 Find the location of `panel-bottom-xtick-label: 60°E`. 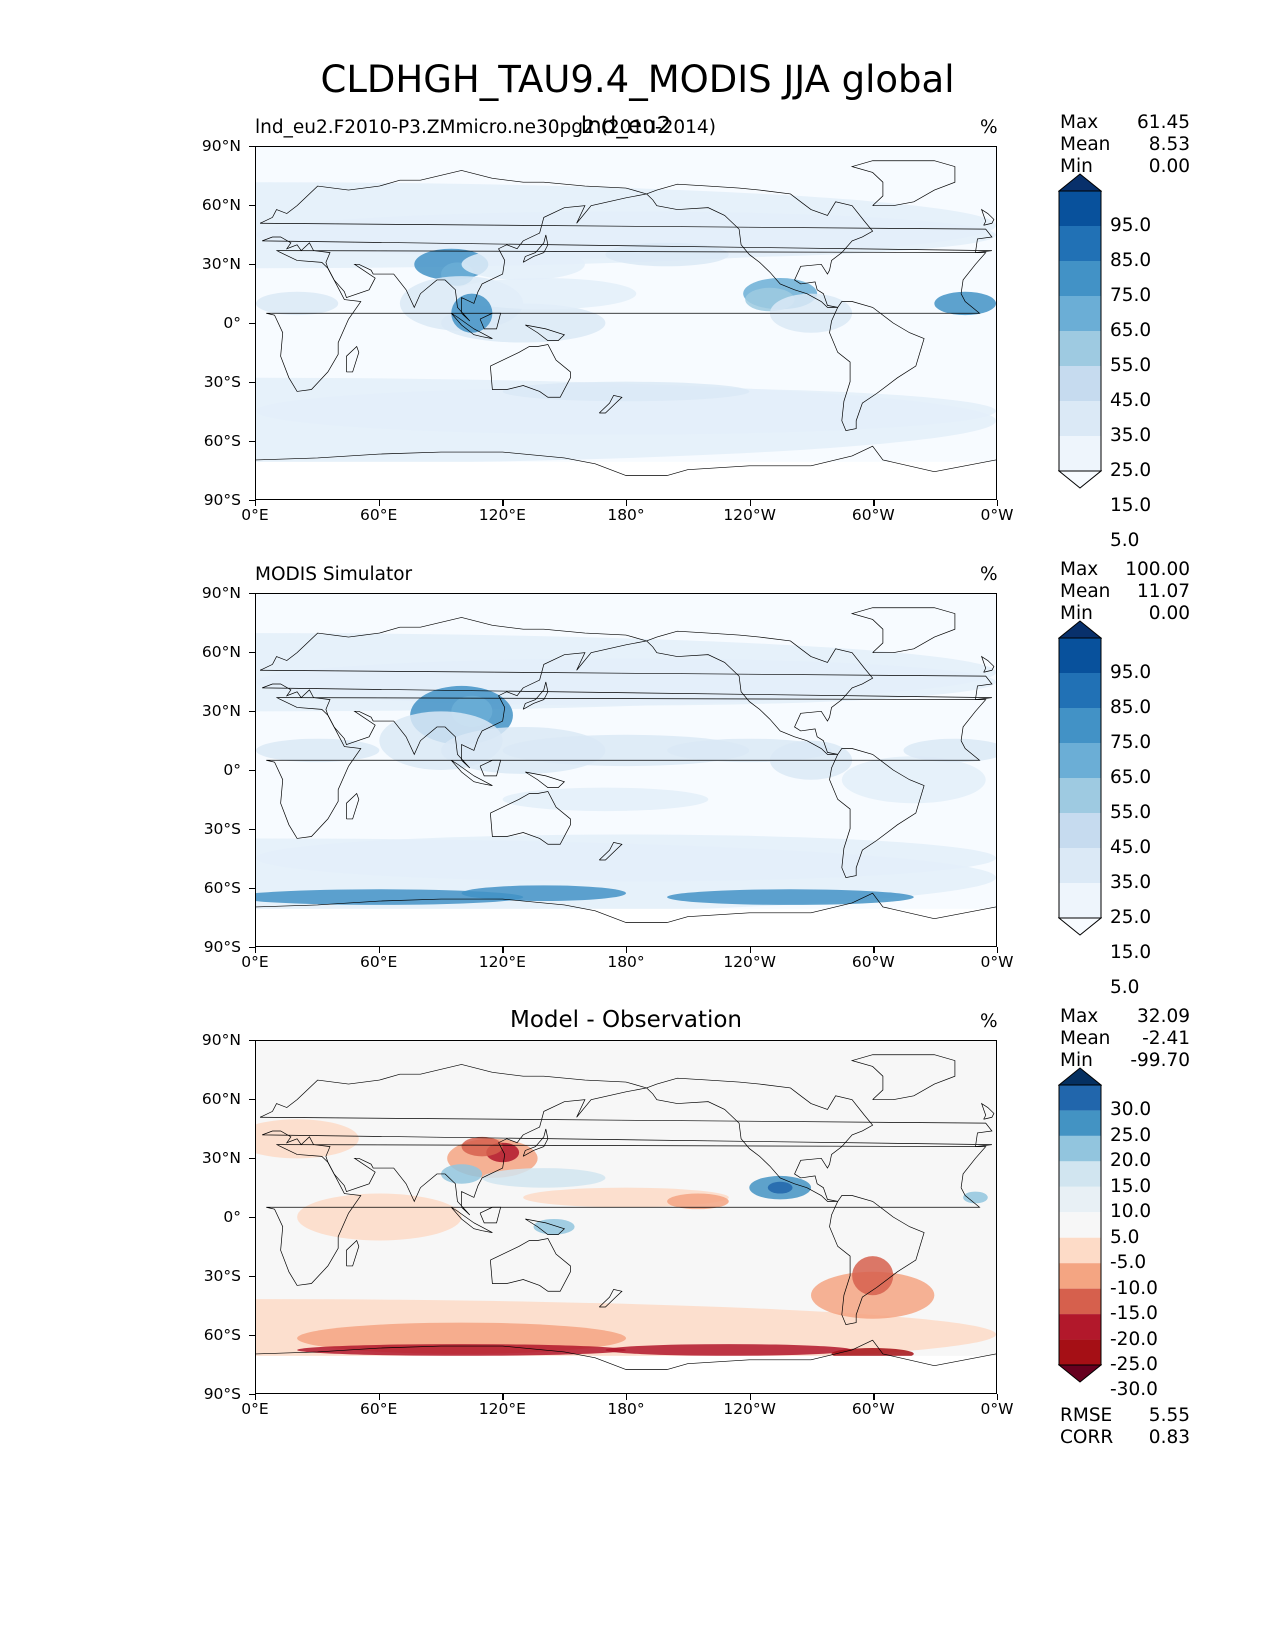

panel-bottom-xtick-label: 60°E is located at coordinates (379, 1409).